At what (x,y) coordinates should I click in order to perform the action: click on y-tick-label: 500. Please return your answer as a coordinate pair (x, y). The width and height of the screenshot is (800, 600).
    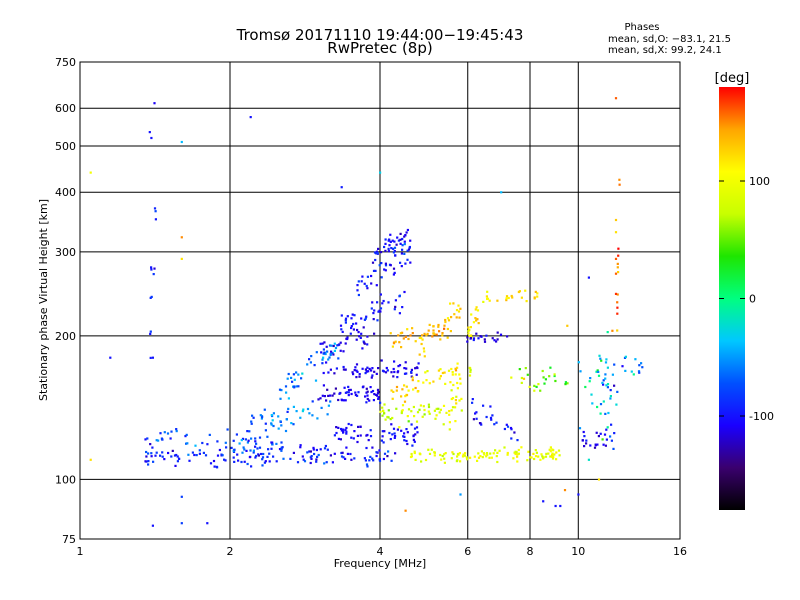
    Looking at the image, I should click on (65, 146).